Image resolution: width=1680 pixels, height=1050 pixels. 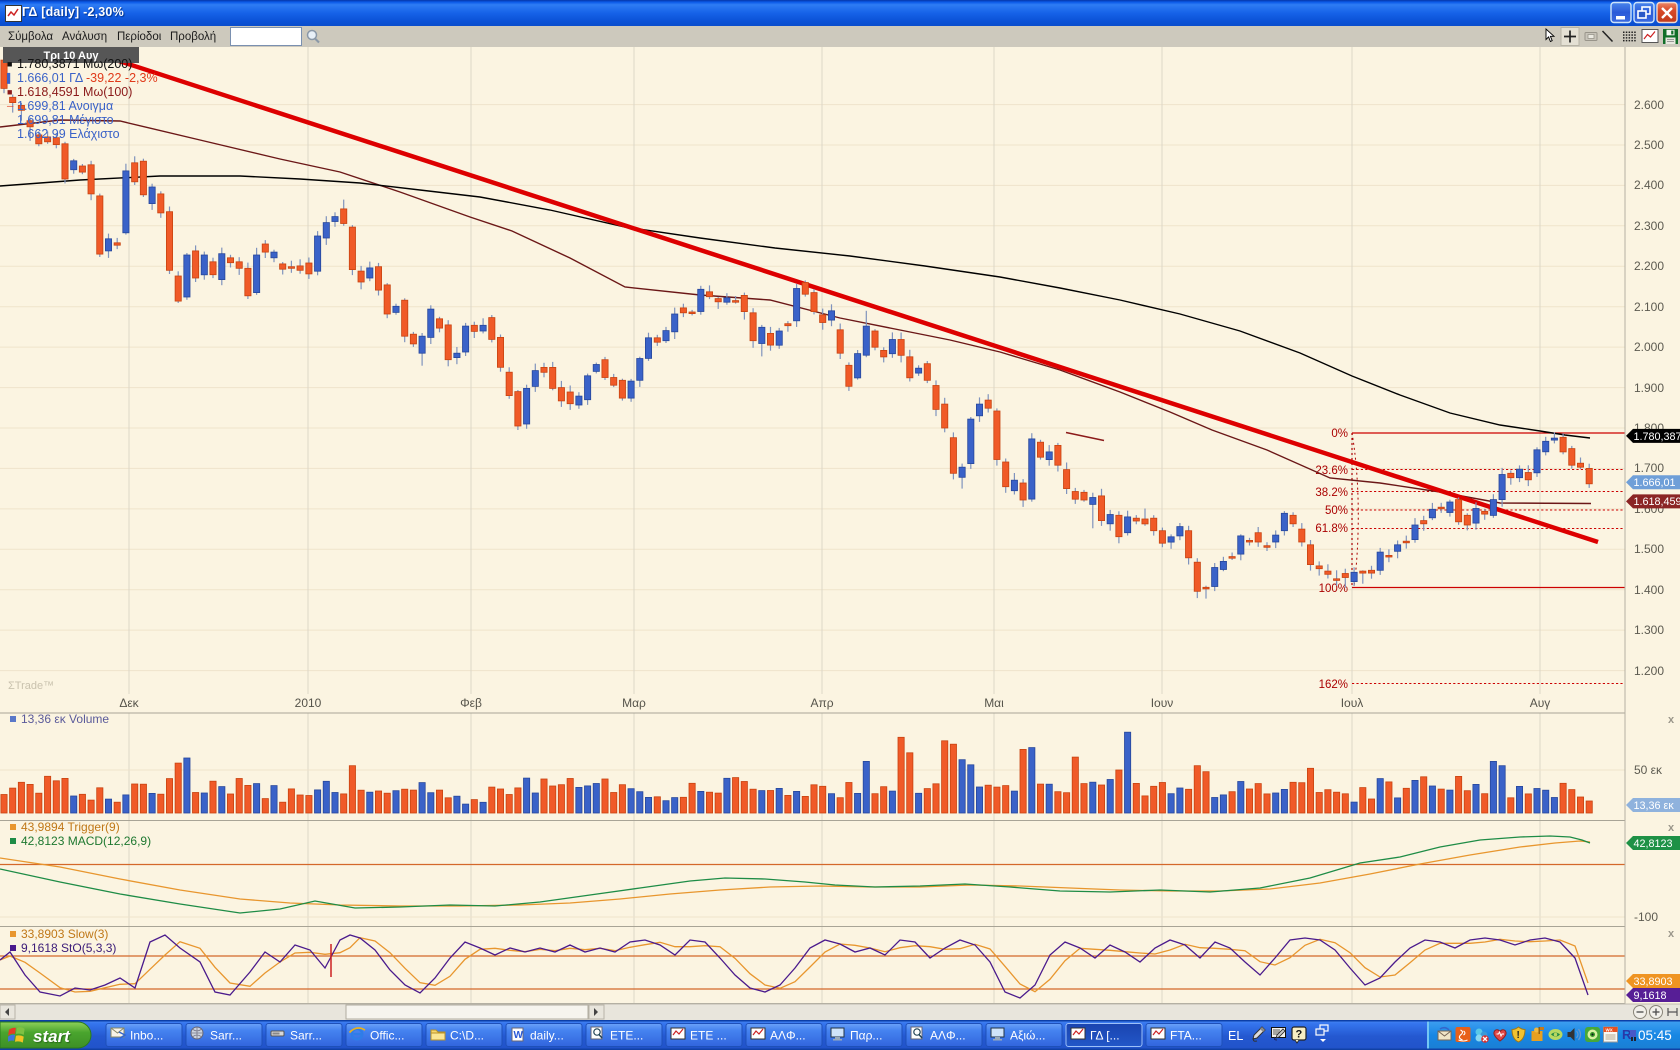 What do you see at coordinates (1655, 483) in the screenshot?
I see `svg-text: 1.666,01` at bounding box center [1655, 483].